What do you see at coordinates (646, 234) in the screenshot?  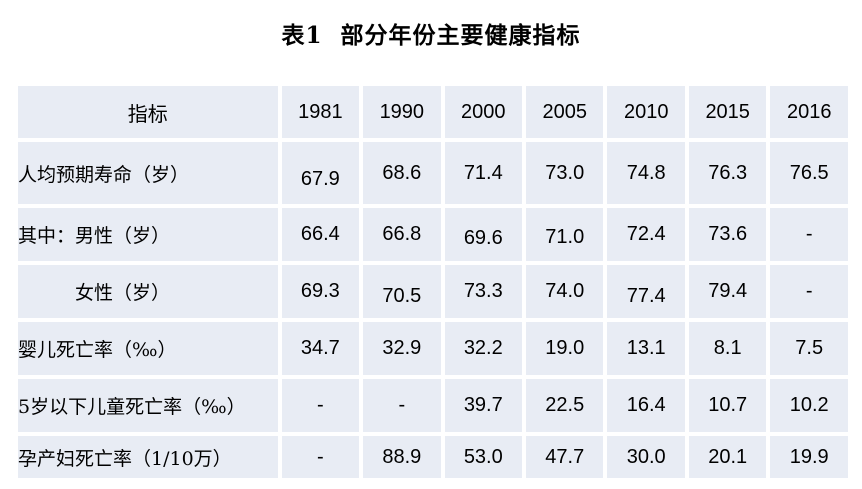 I see `data-cell: 72.4` at bounding box center [646, 234].